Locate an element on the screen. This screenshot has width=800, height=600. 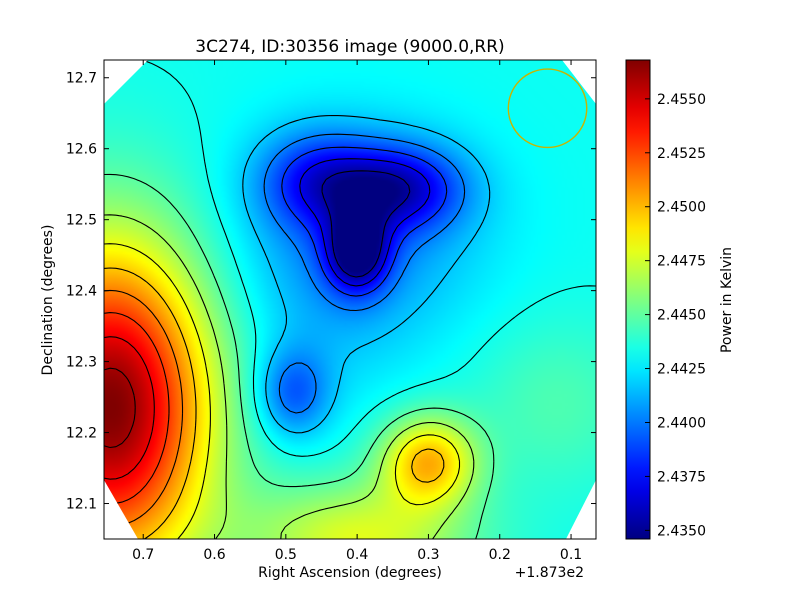
colorbar-tick-label: 2.4500 is located at coordinates (681, 208).